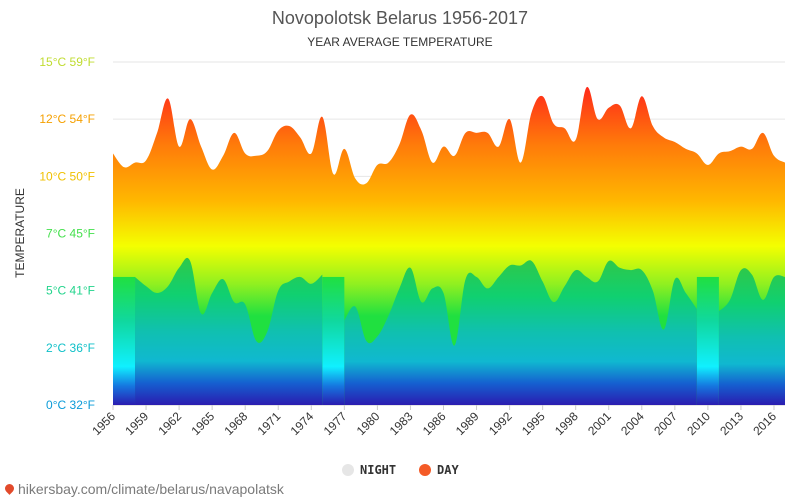 Image resolution: width=800 pixels, height=500 pixels. Describe the element at coordinates (500, 423) in the screenshot. I see `x-tick-label: 1992` at that location.